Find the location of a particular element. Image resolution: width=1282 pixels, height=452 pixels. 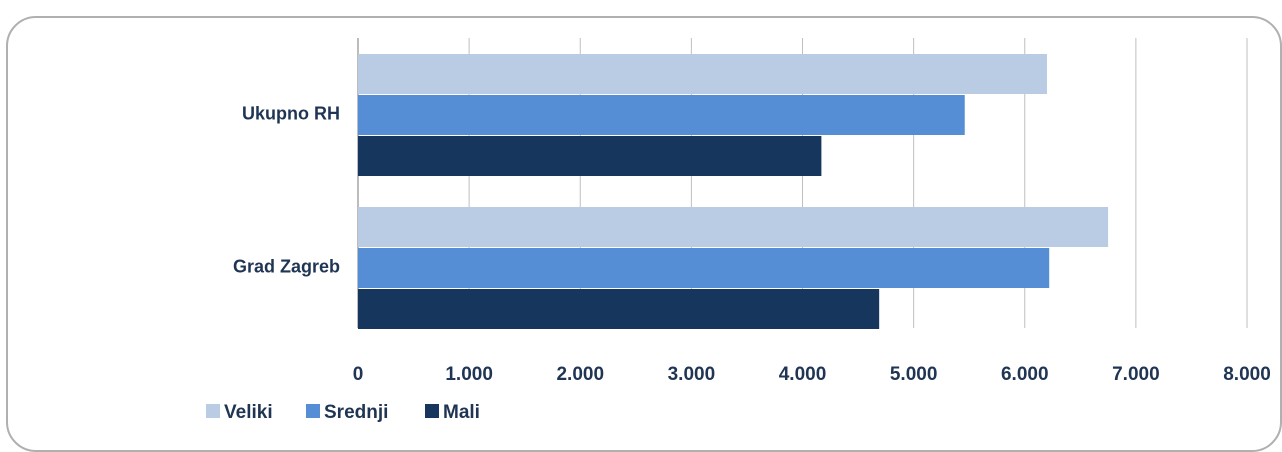

legend-label-srednji: Srednji is located at coordinates (356, 412).